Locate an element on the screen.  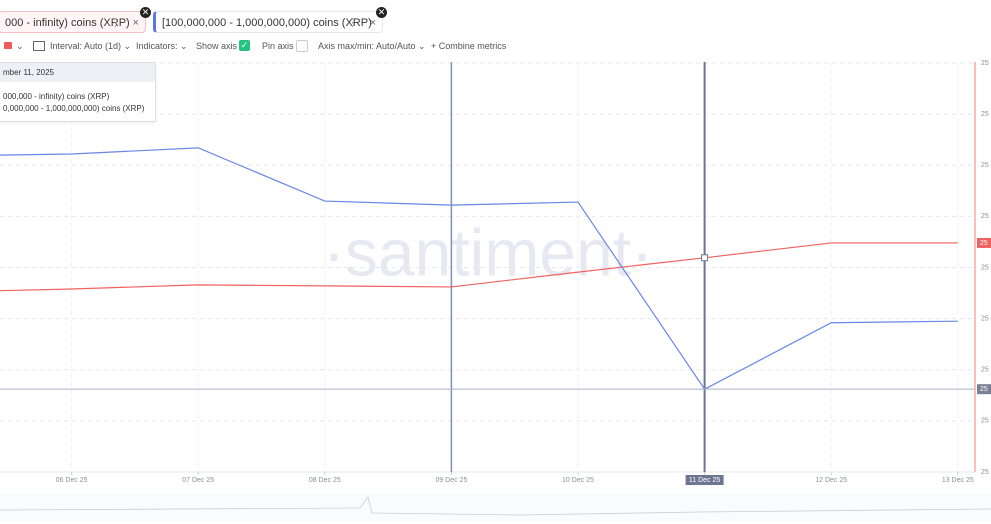
legend-entry: 0,000,000 - 1,000,000,000) coins (XRP) is located at coordinates (74, 108).